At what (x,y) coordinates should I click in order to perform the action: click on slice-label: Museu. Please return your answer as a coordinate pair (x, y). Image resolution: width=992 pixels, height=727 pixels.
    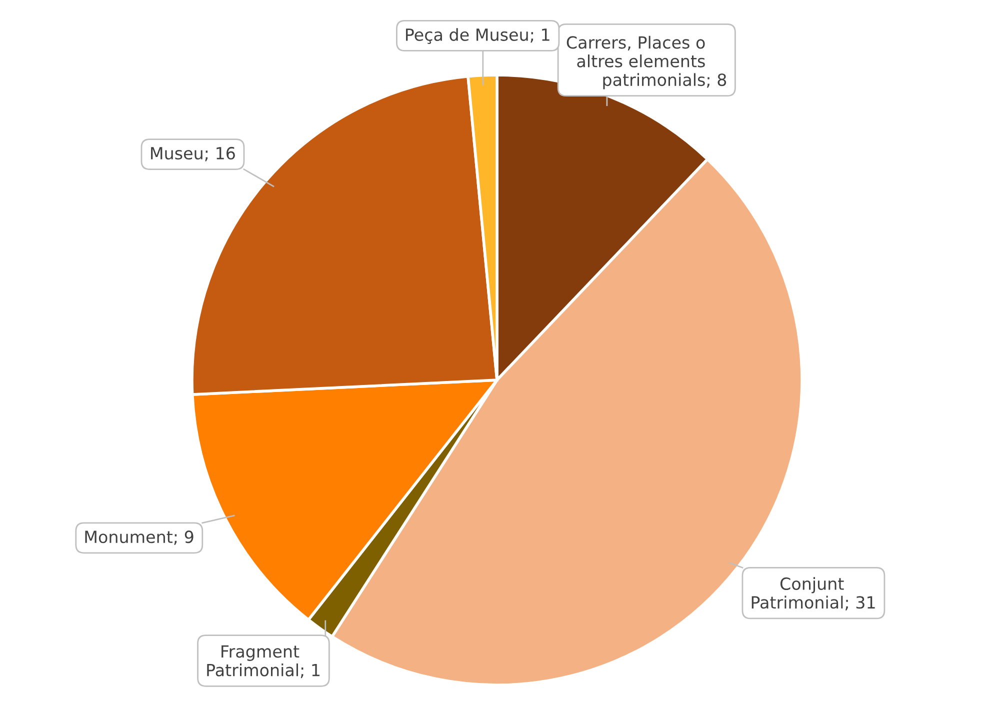
    Looking at the image, I should click on (176, 153).